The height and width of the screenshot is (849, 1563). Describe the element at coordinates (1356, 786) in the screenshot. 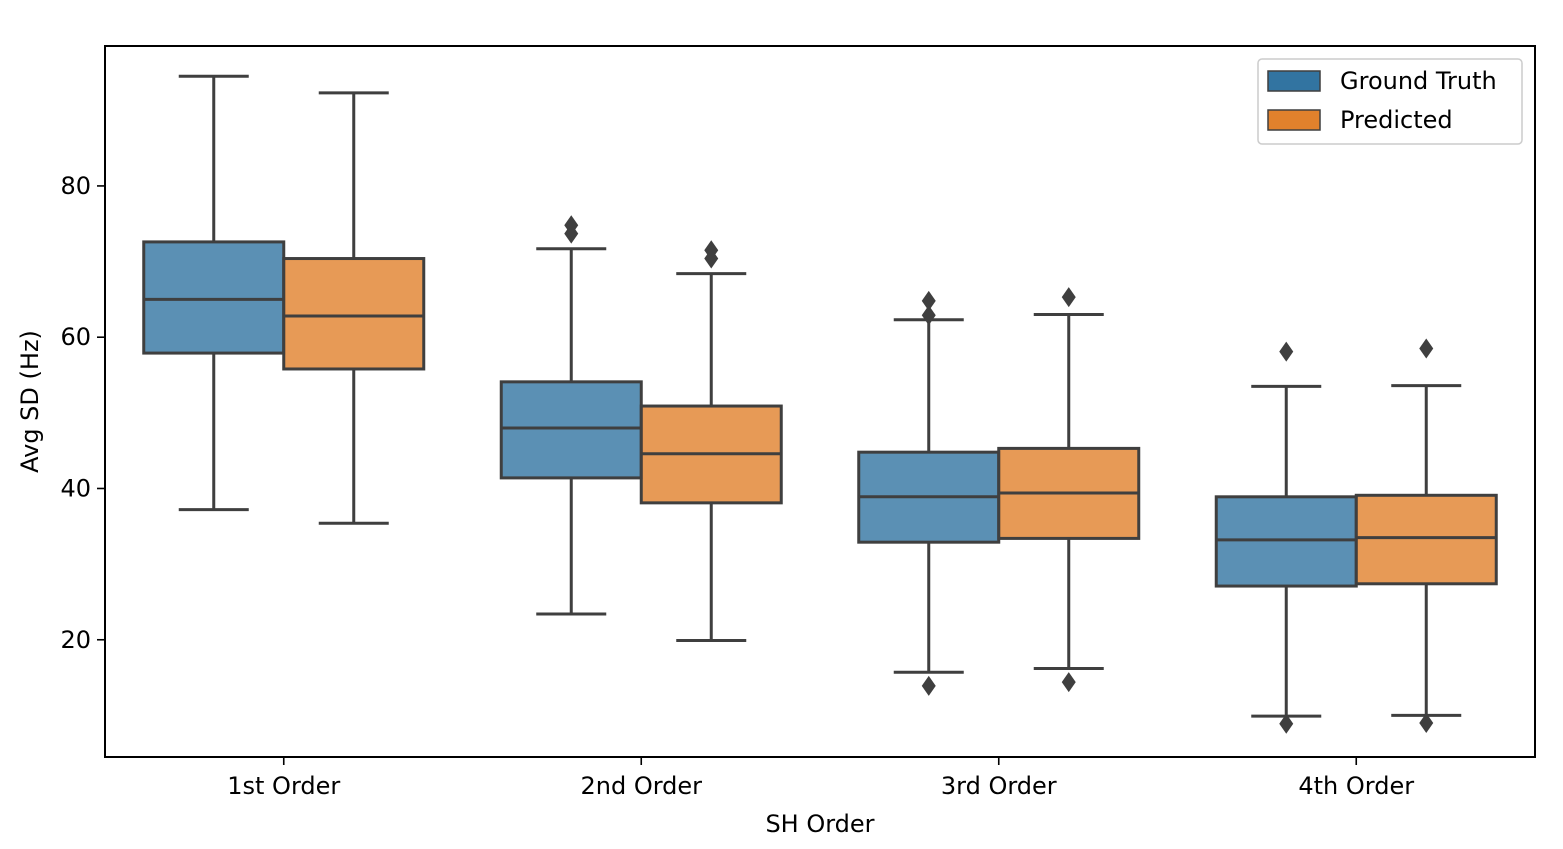

I see `x-tick-label: 4th Order` at that location.